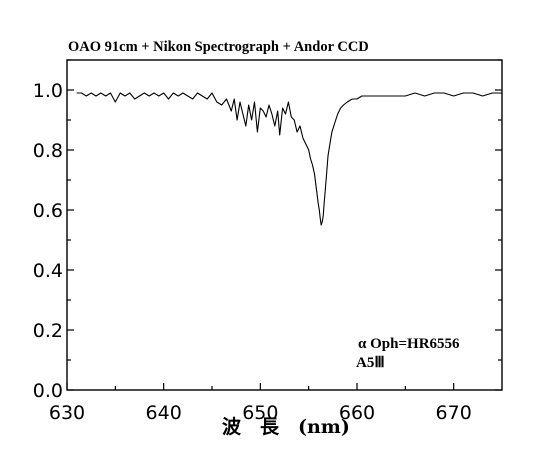  Describe the element at coordinates (48, 211) in the screenshot. I see `y-tick-label: 0.6` at that location.